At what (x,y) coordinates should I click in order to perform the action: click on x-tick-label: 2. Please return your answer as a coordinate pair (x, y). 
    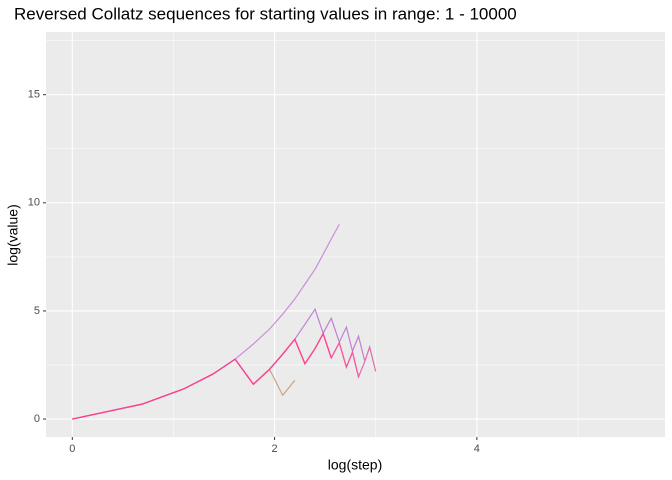
    Looking at the image, I should click on (275, 449).